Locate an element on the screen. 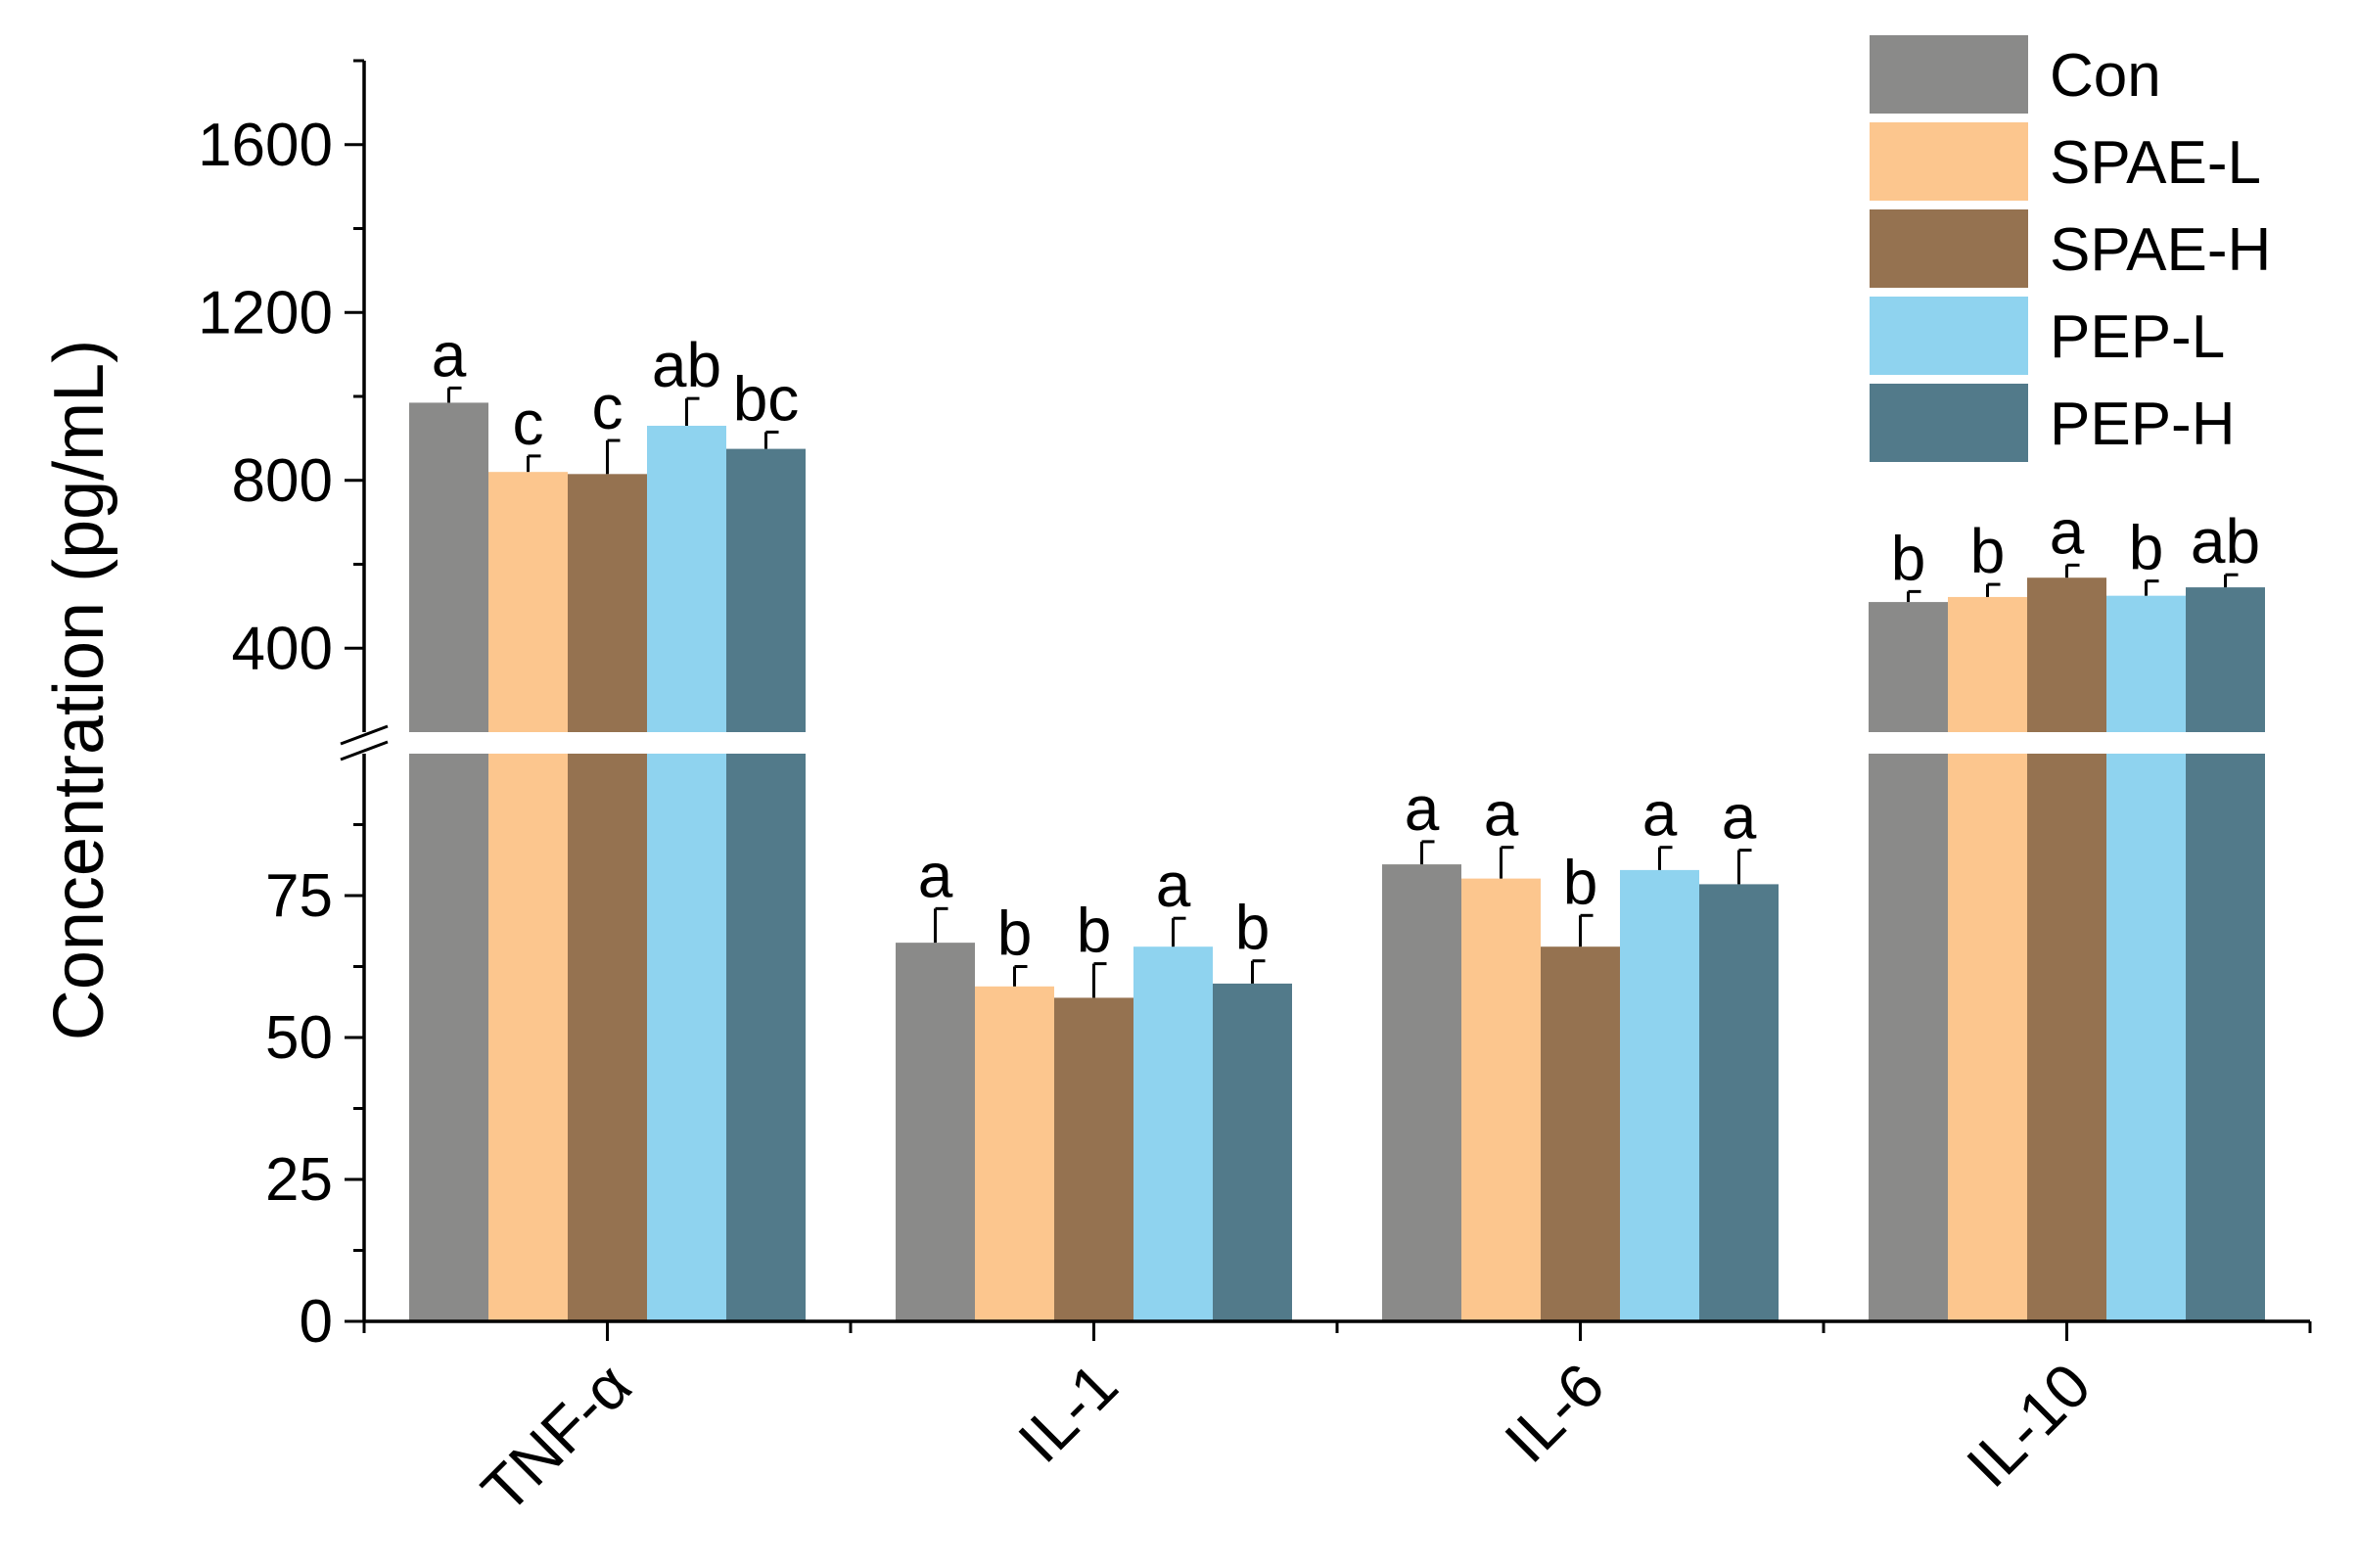 The height and width of the screenshot is (1568, 2358). x-tick-label: IL-10 is located at coordinates (2028, 1425).